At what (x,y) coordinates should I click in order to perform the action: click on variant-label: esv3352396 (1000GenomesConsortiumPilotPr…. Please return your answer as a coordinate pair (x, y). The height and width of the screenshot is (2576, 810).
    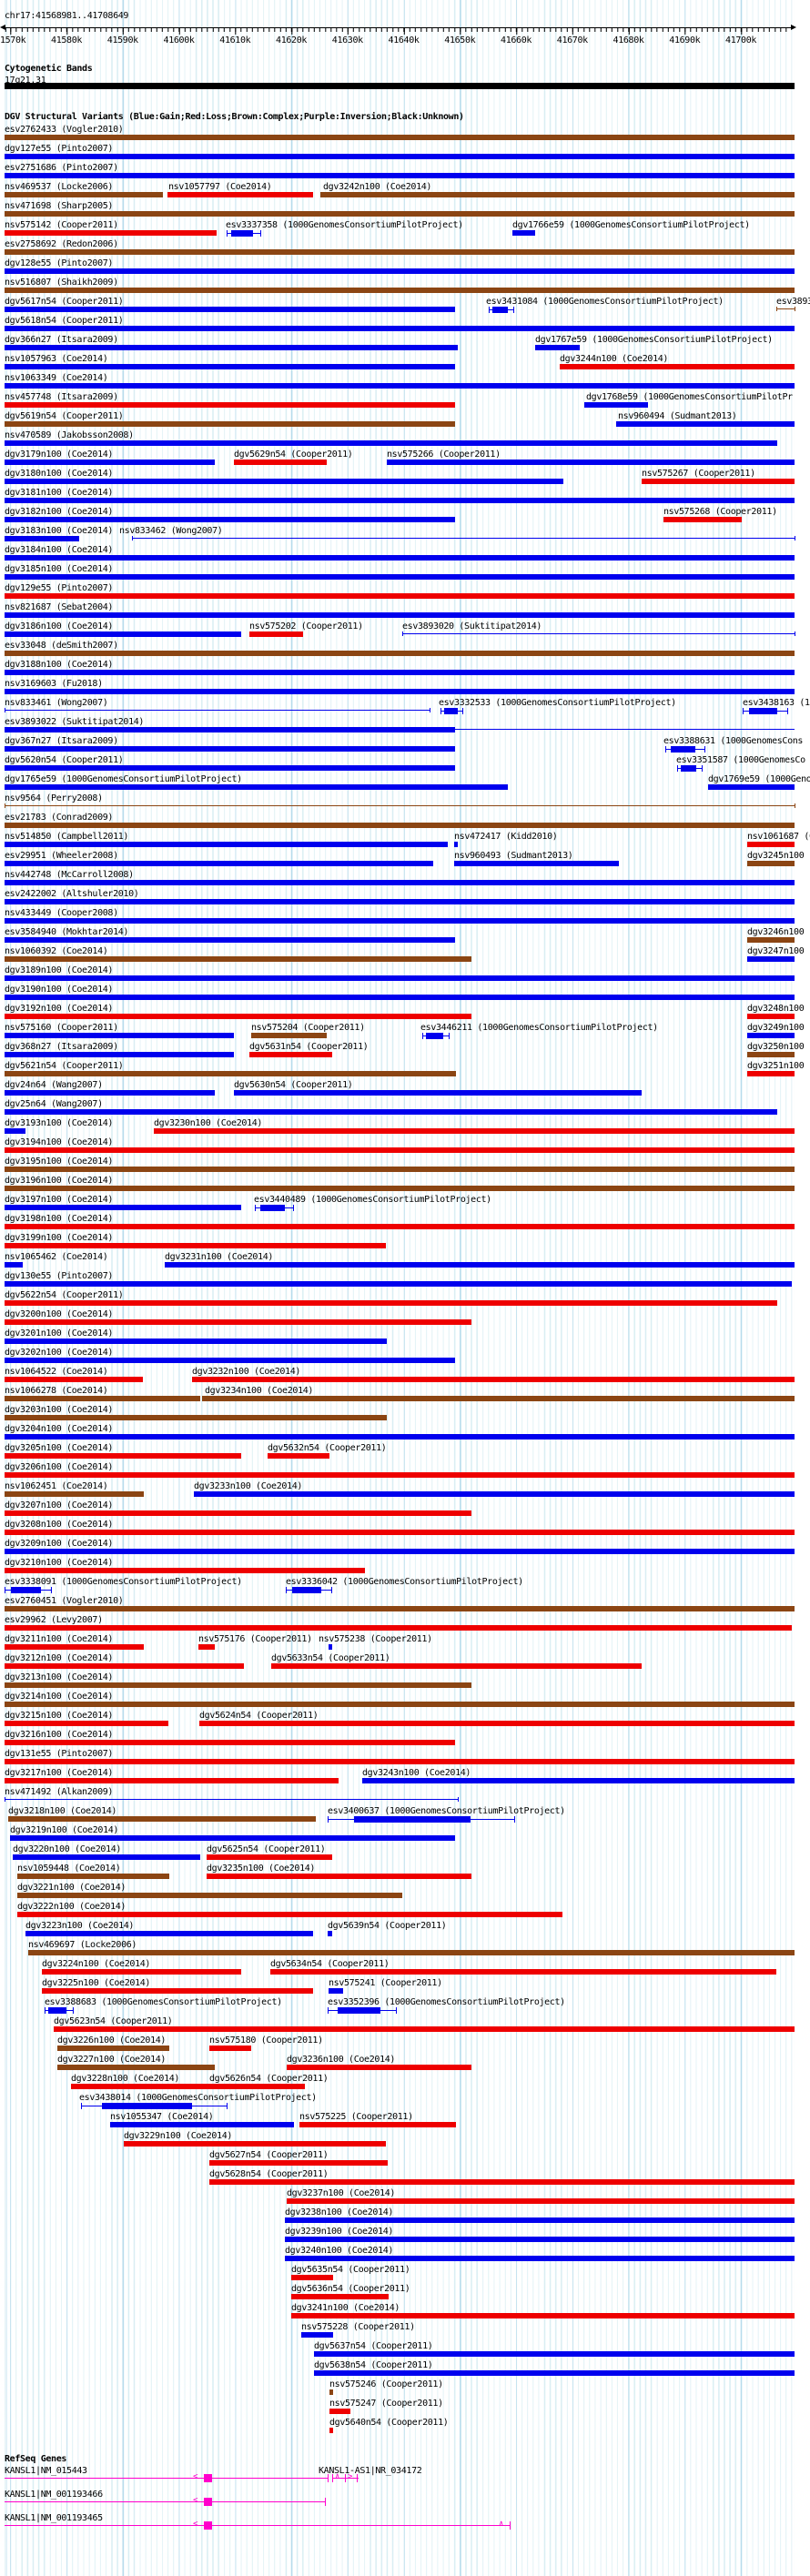
    Looking at the image, I should click on (446, 2002).